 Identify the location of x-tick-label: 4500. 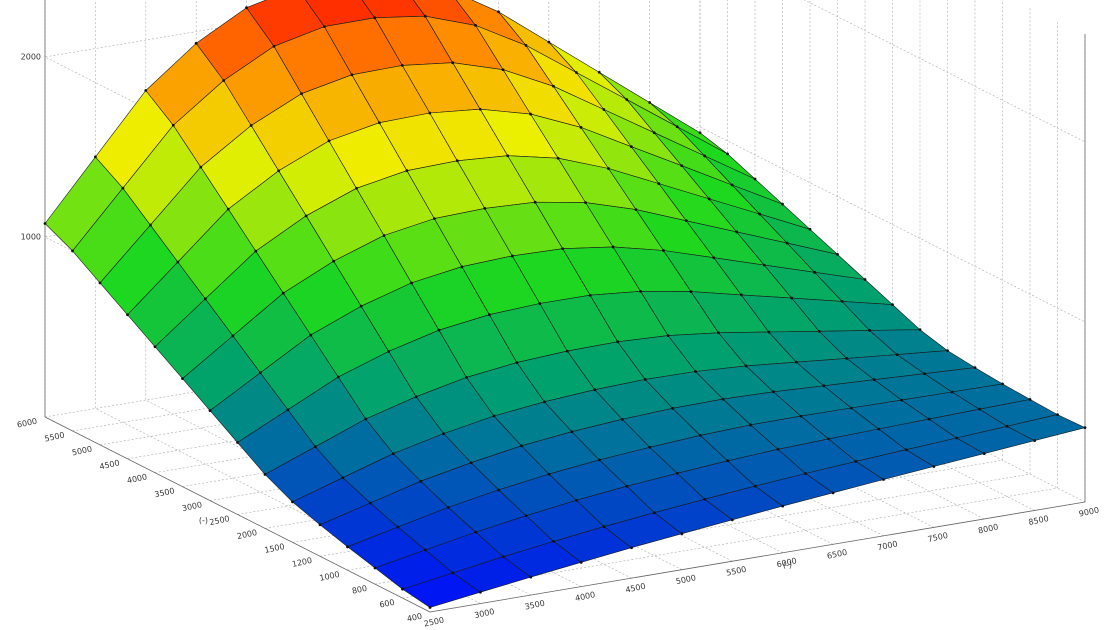
(636, 588).